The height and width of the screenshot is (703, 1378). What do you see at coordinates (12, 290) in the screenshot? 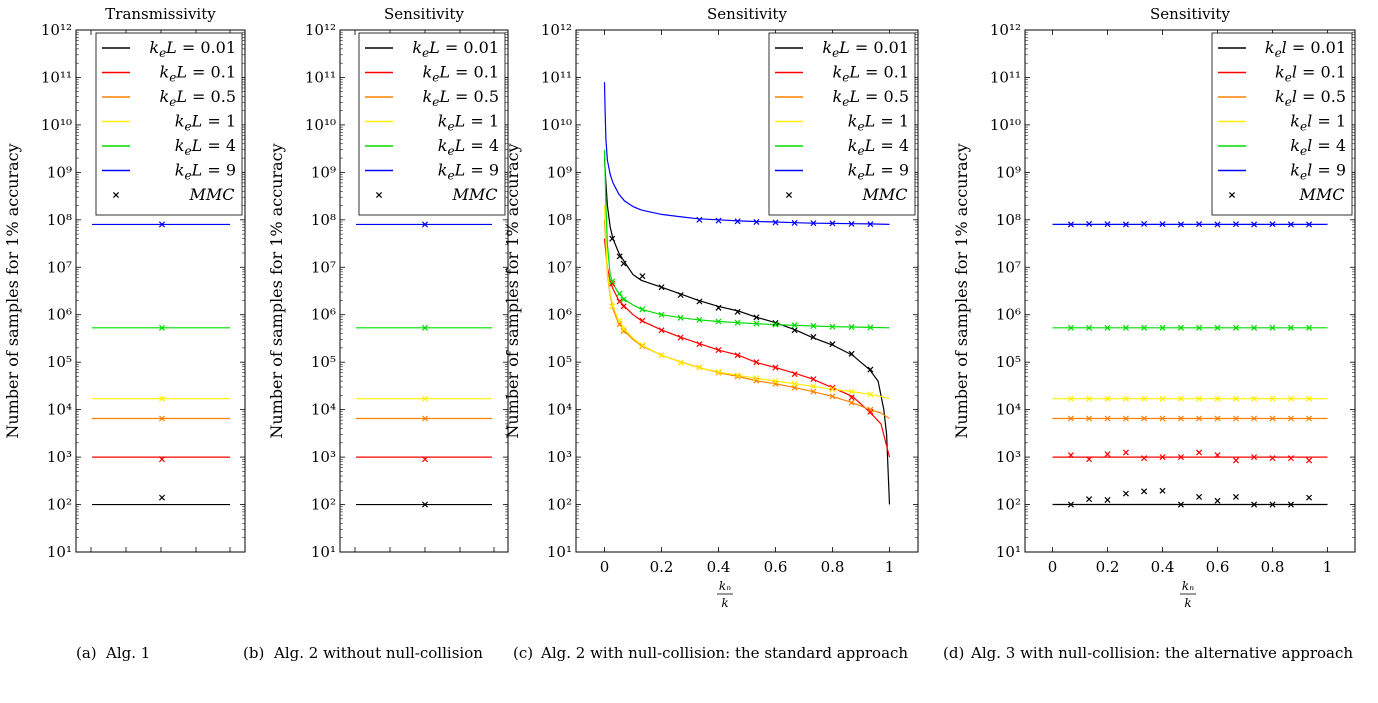
I see `chart-a-ylabel: Number of samples for 1% accuracy` at bounding box center [12, 290].